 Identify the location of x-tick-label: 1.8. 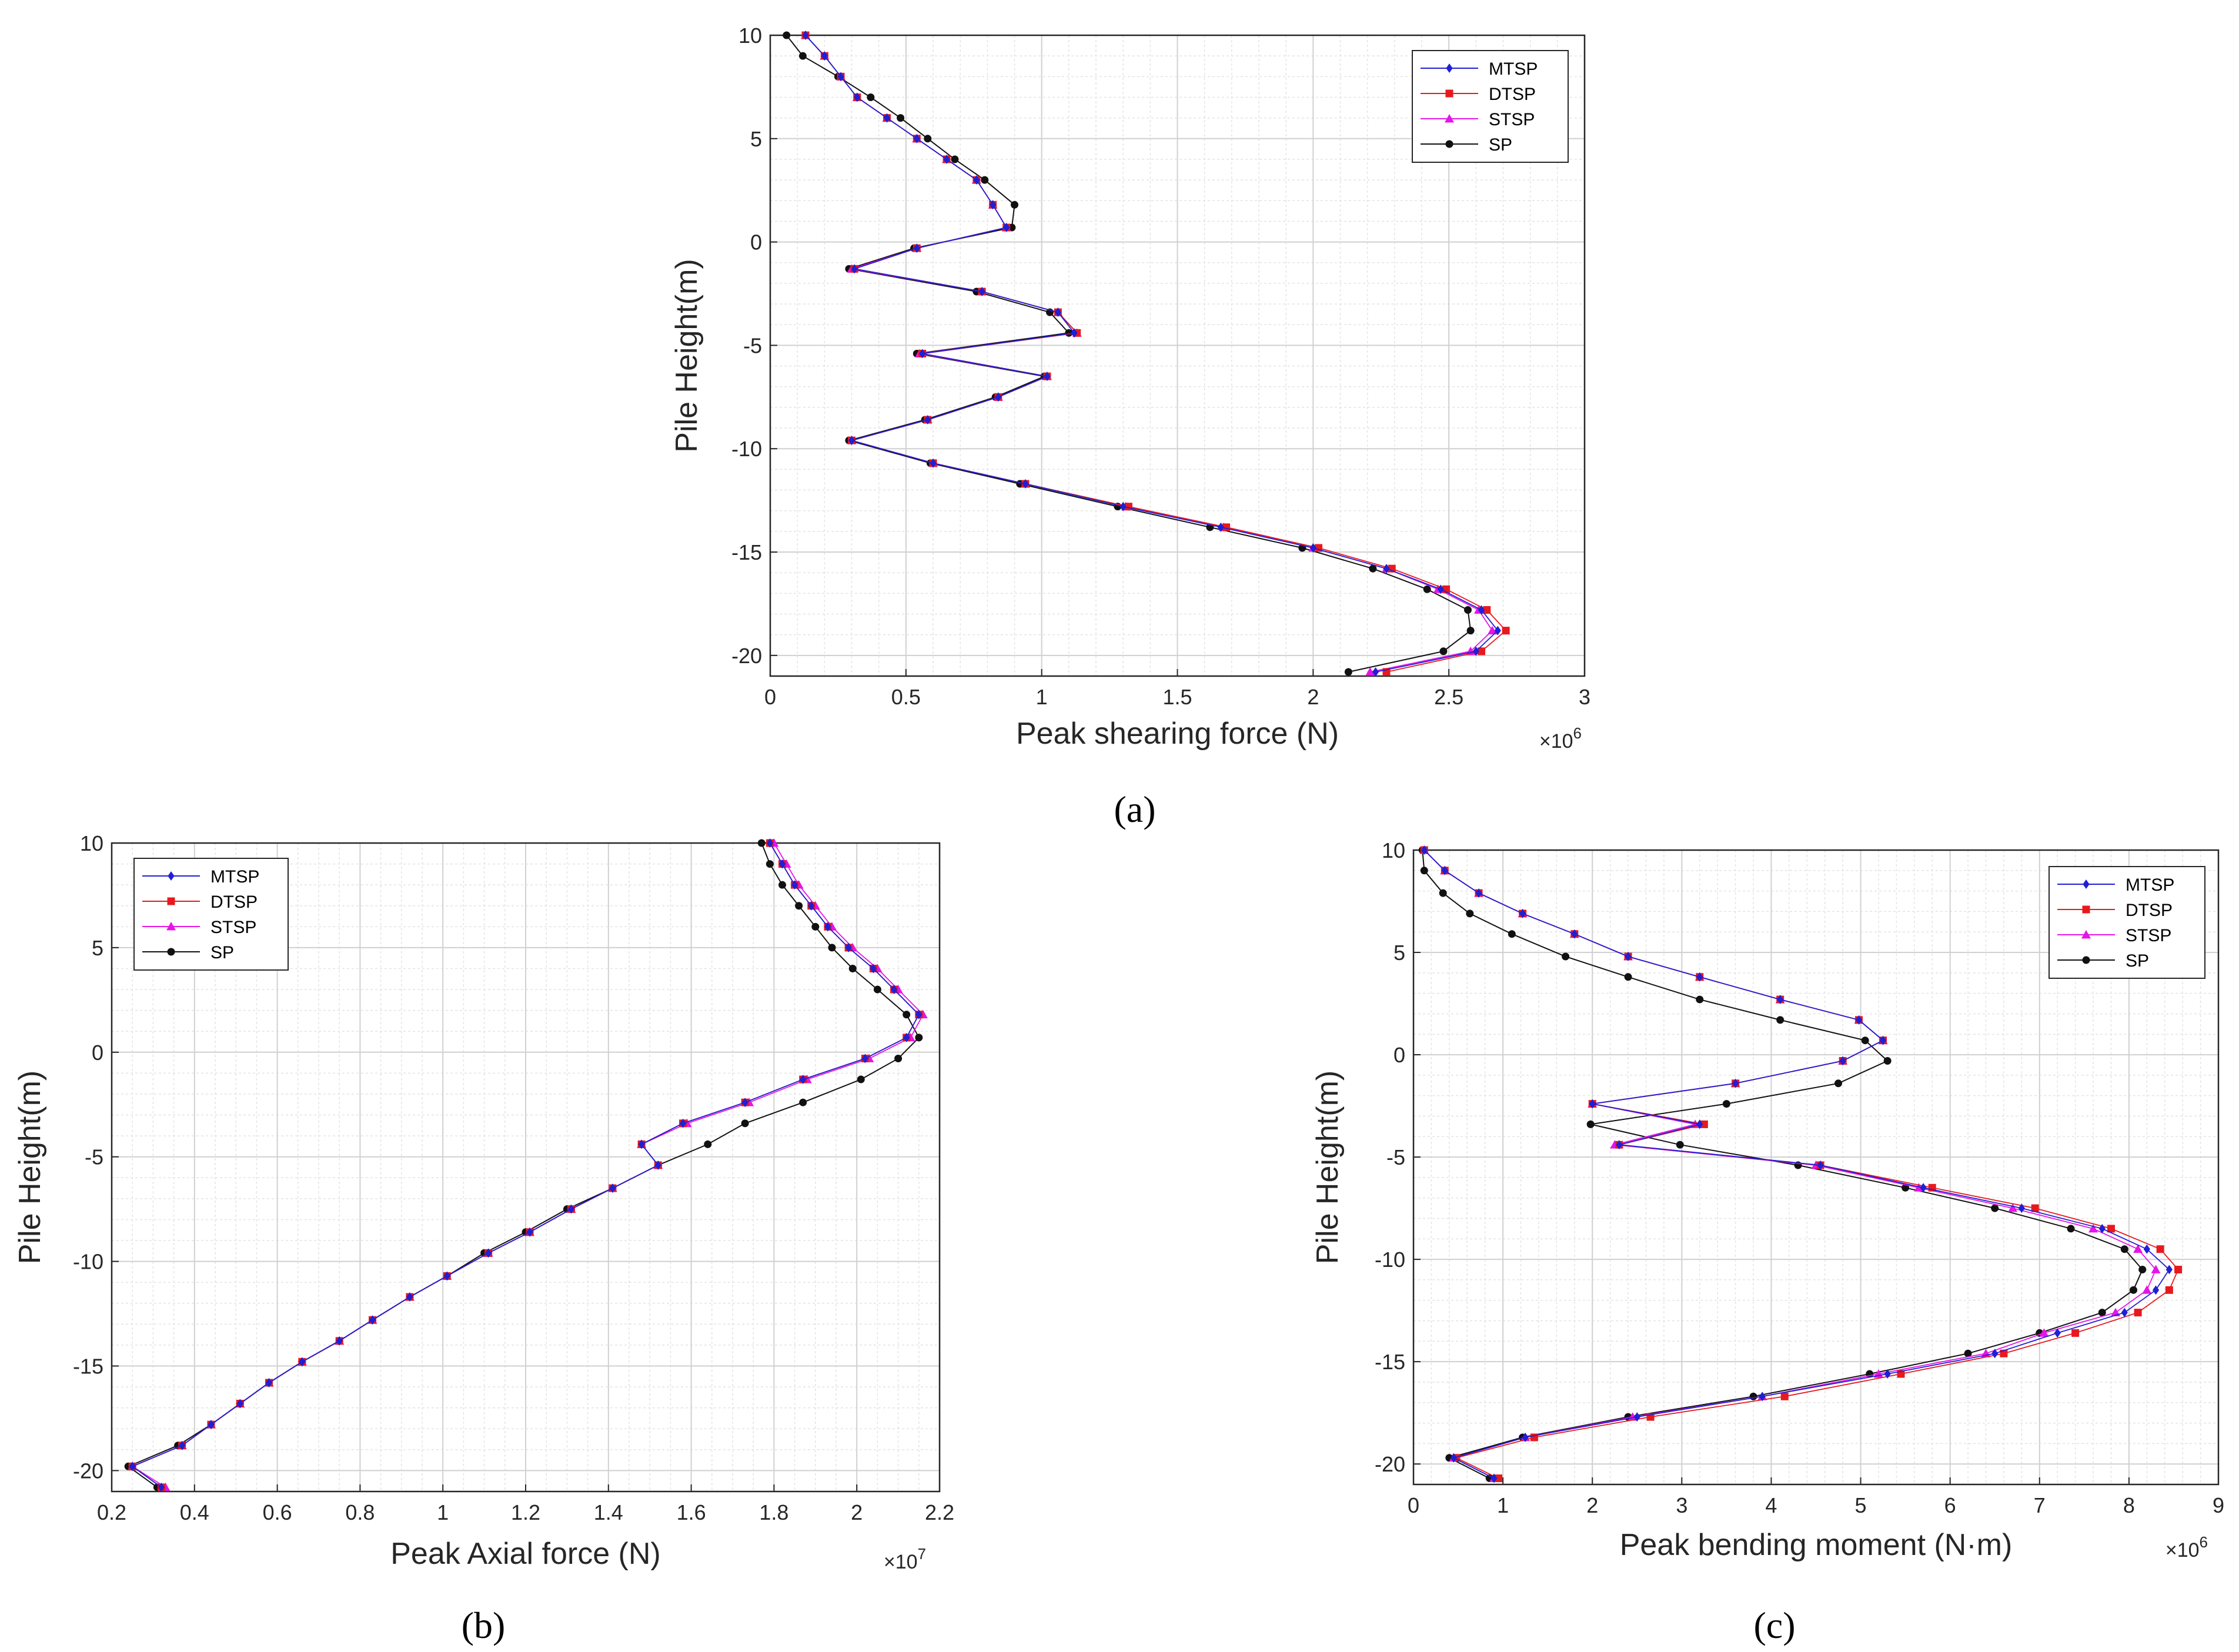
(773, 1512).